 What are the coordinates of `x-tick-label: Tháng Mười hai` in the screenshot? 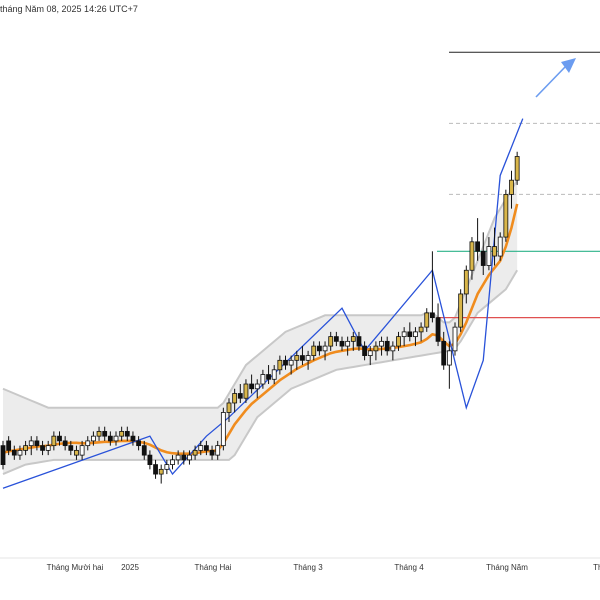 It's located at (75, 567).